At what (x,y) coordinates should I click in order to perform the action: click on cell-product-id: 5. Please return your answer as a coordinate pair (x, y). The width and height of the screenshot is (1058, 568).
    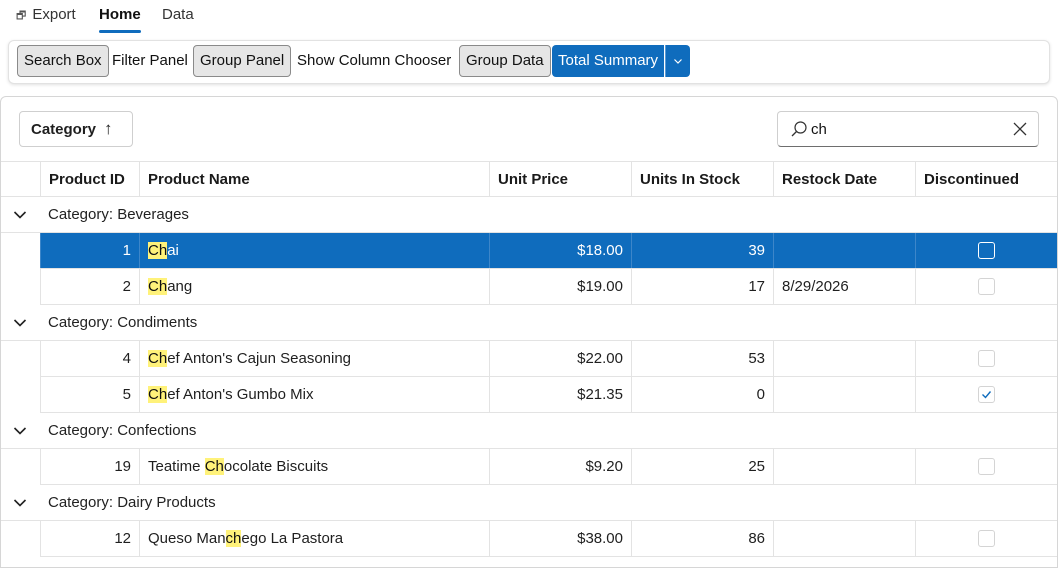
    Looking at the image, I should click on (89, 394).